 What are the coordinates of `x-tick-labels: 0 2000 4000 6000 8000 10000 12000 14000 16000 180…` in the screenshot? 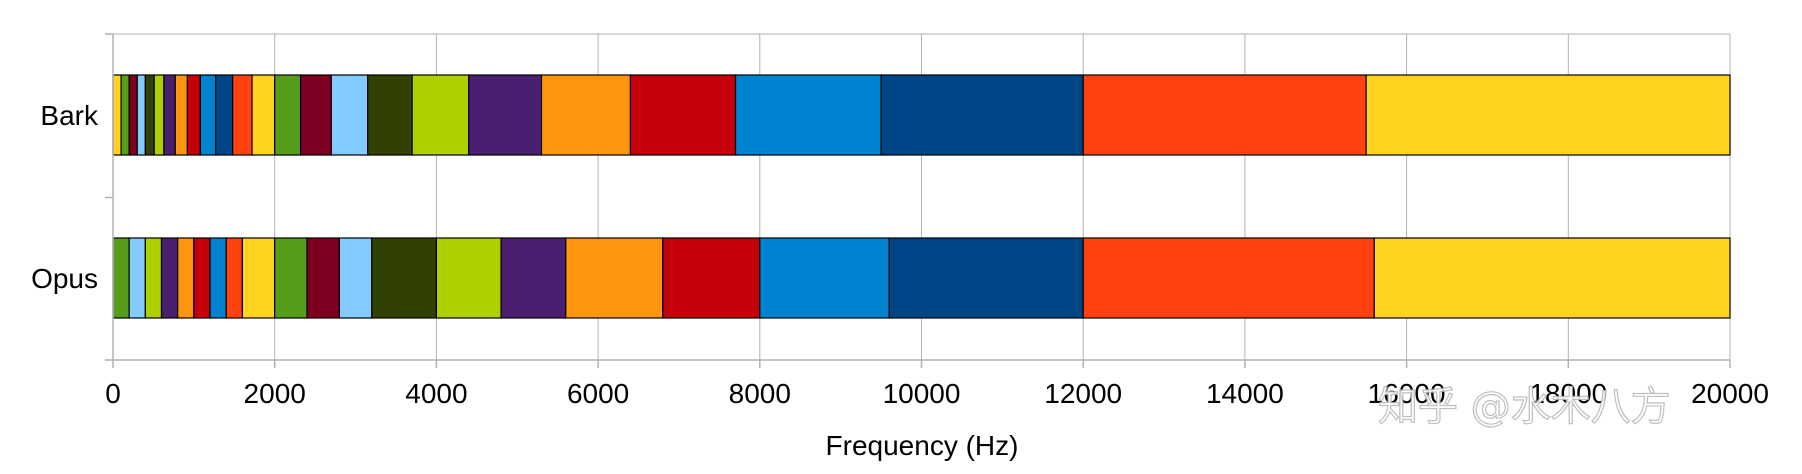 It's located at (937, 393).